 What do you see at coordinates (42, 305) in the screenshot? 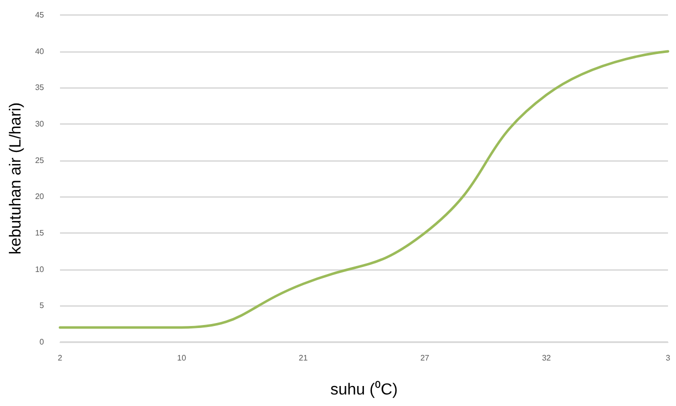
I see `y-tick-label: 5` at bounding box center [42, 305].